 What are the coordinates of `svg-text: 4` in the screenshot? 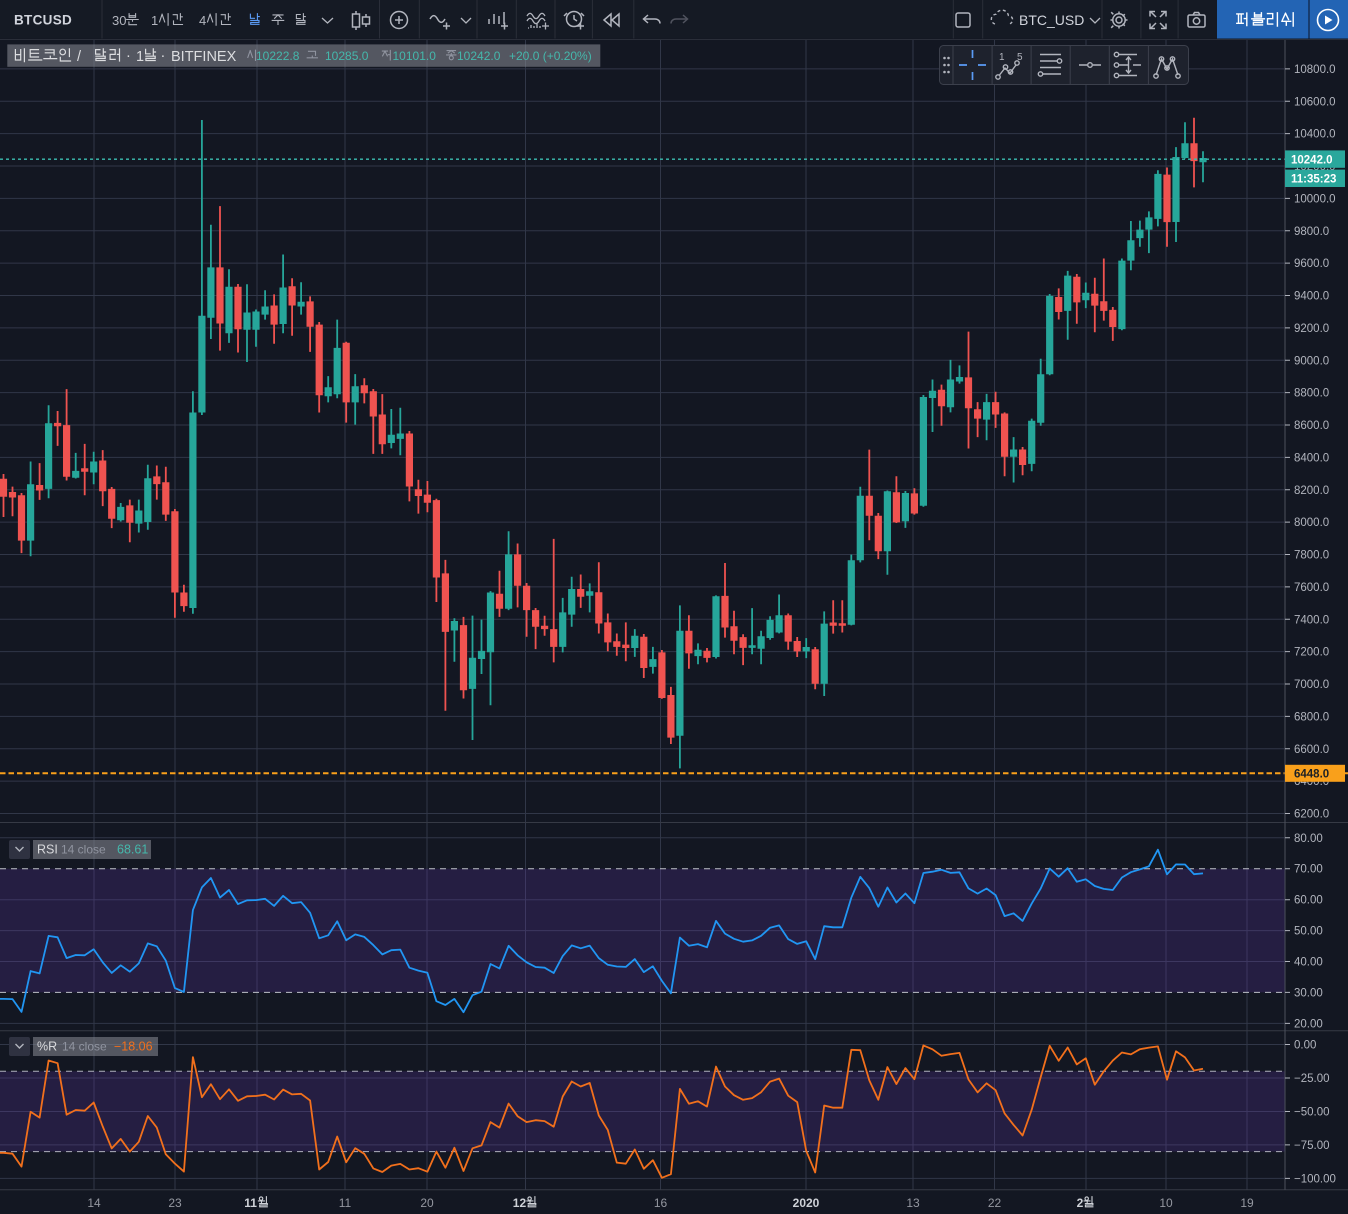 It's located at (202, 20).